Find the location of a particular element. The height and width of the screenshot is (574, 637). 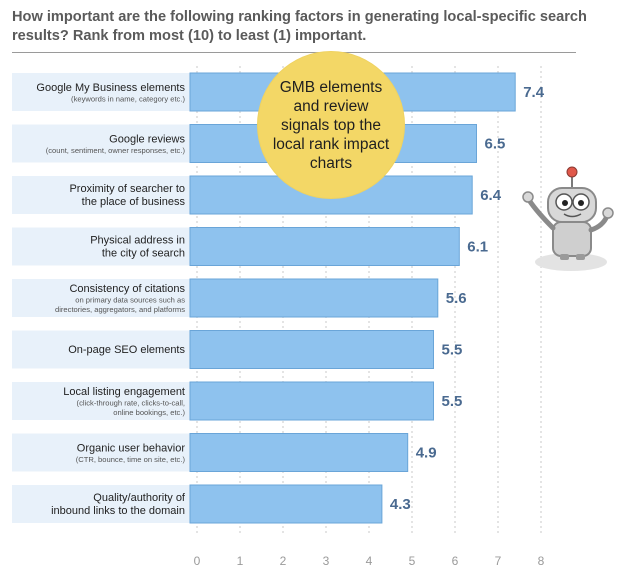

category-label: the city of search is located at coordinates (143, 254).